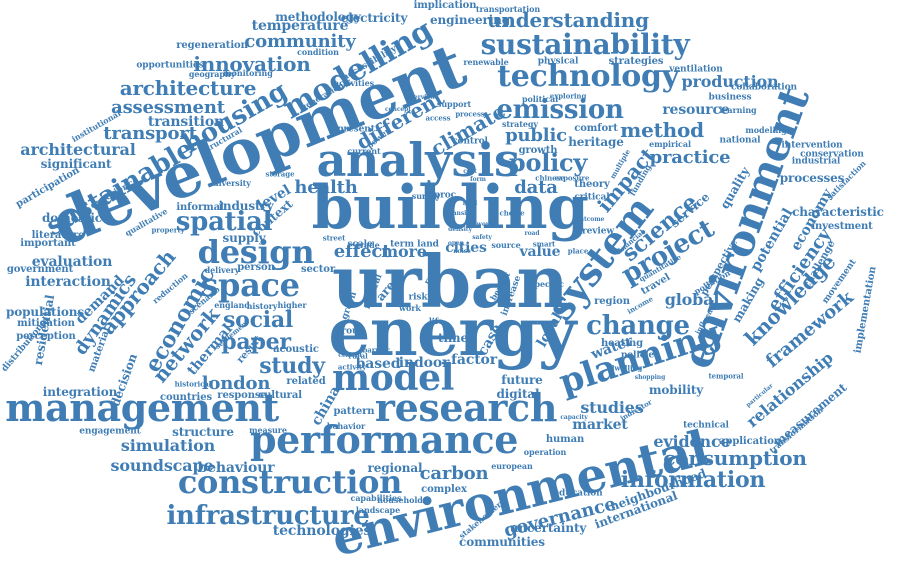 This screenshot has height=583, width=900. What do you see at coordinates (168, 107) in the screenshot?
I see `cloud-word-assessment: assessment` at bounding box center [168, 107].